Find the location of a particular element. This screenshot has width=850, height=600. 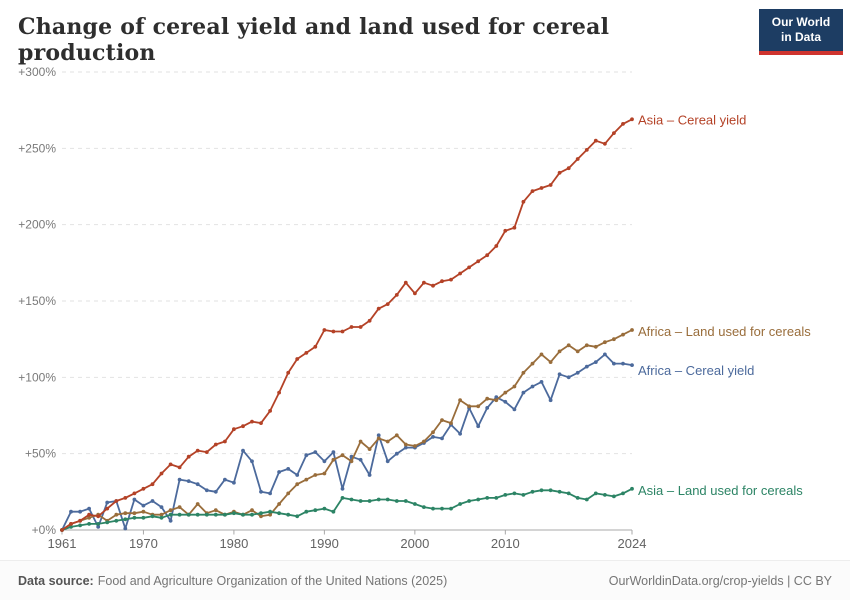

x-tick-label: 2000 is located at coordinates (414, 543).